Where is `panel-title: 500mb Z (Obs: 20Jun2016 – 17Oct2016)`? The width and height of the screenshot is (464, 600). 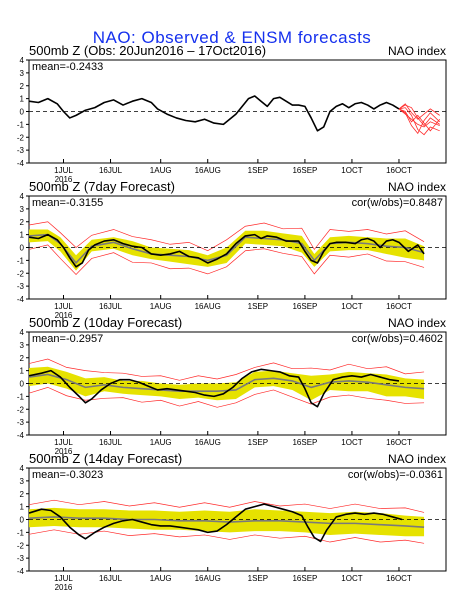 panel-title: 500mb Z (Obs: 20Jun2016 – 17Oct2016) is located at coordinates (147, 50).